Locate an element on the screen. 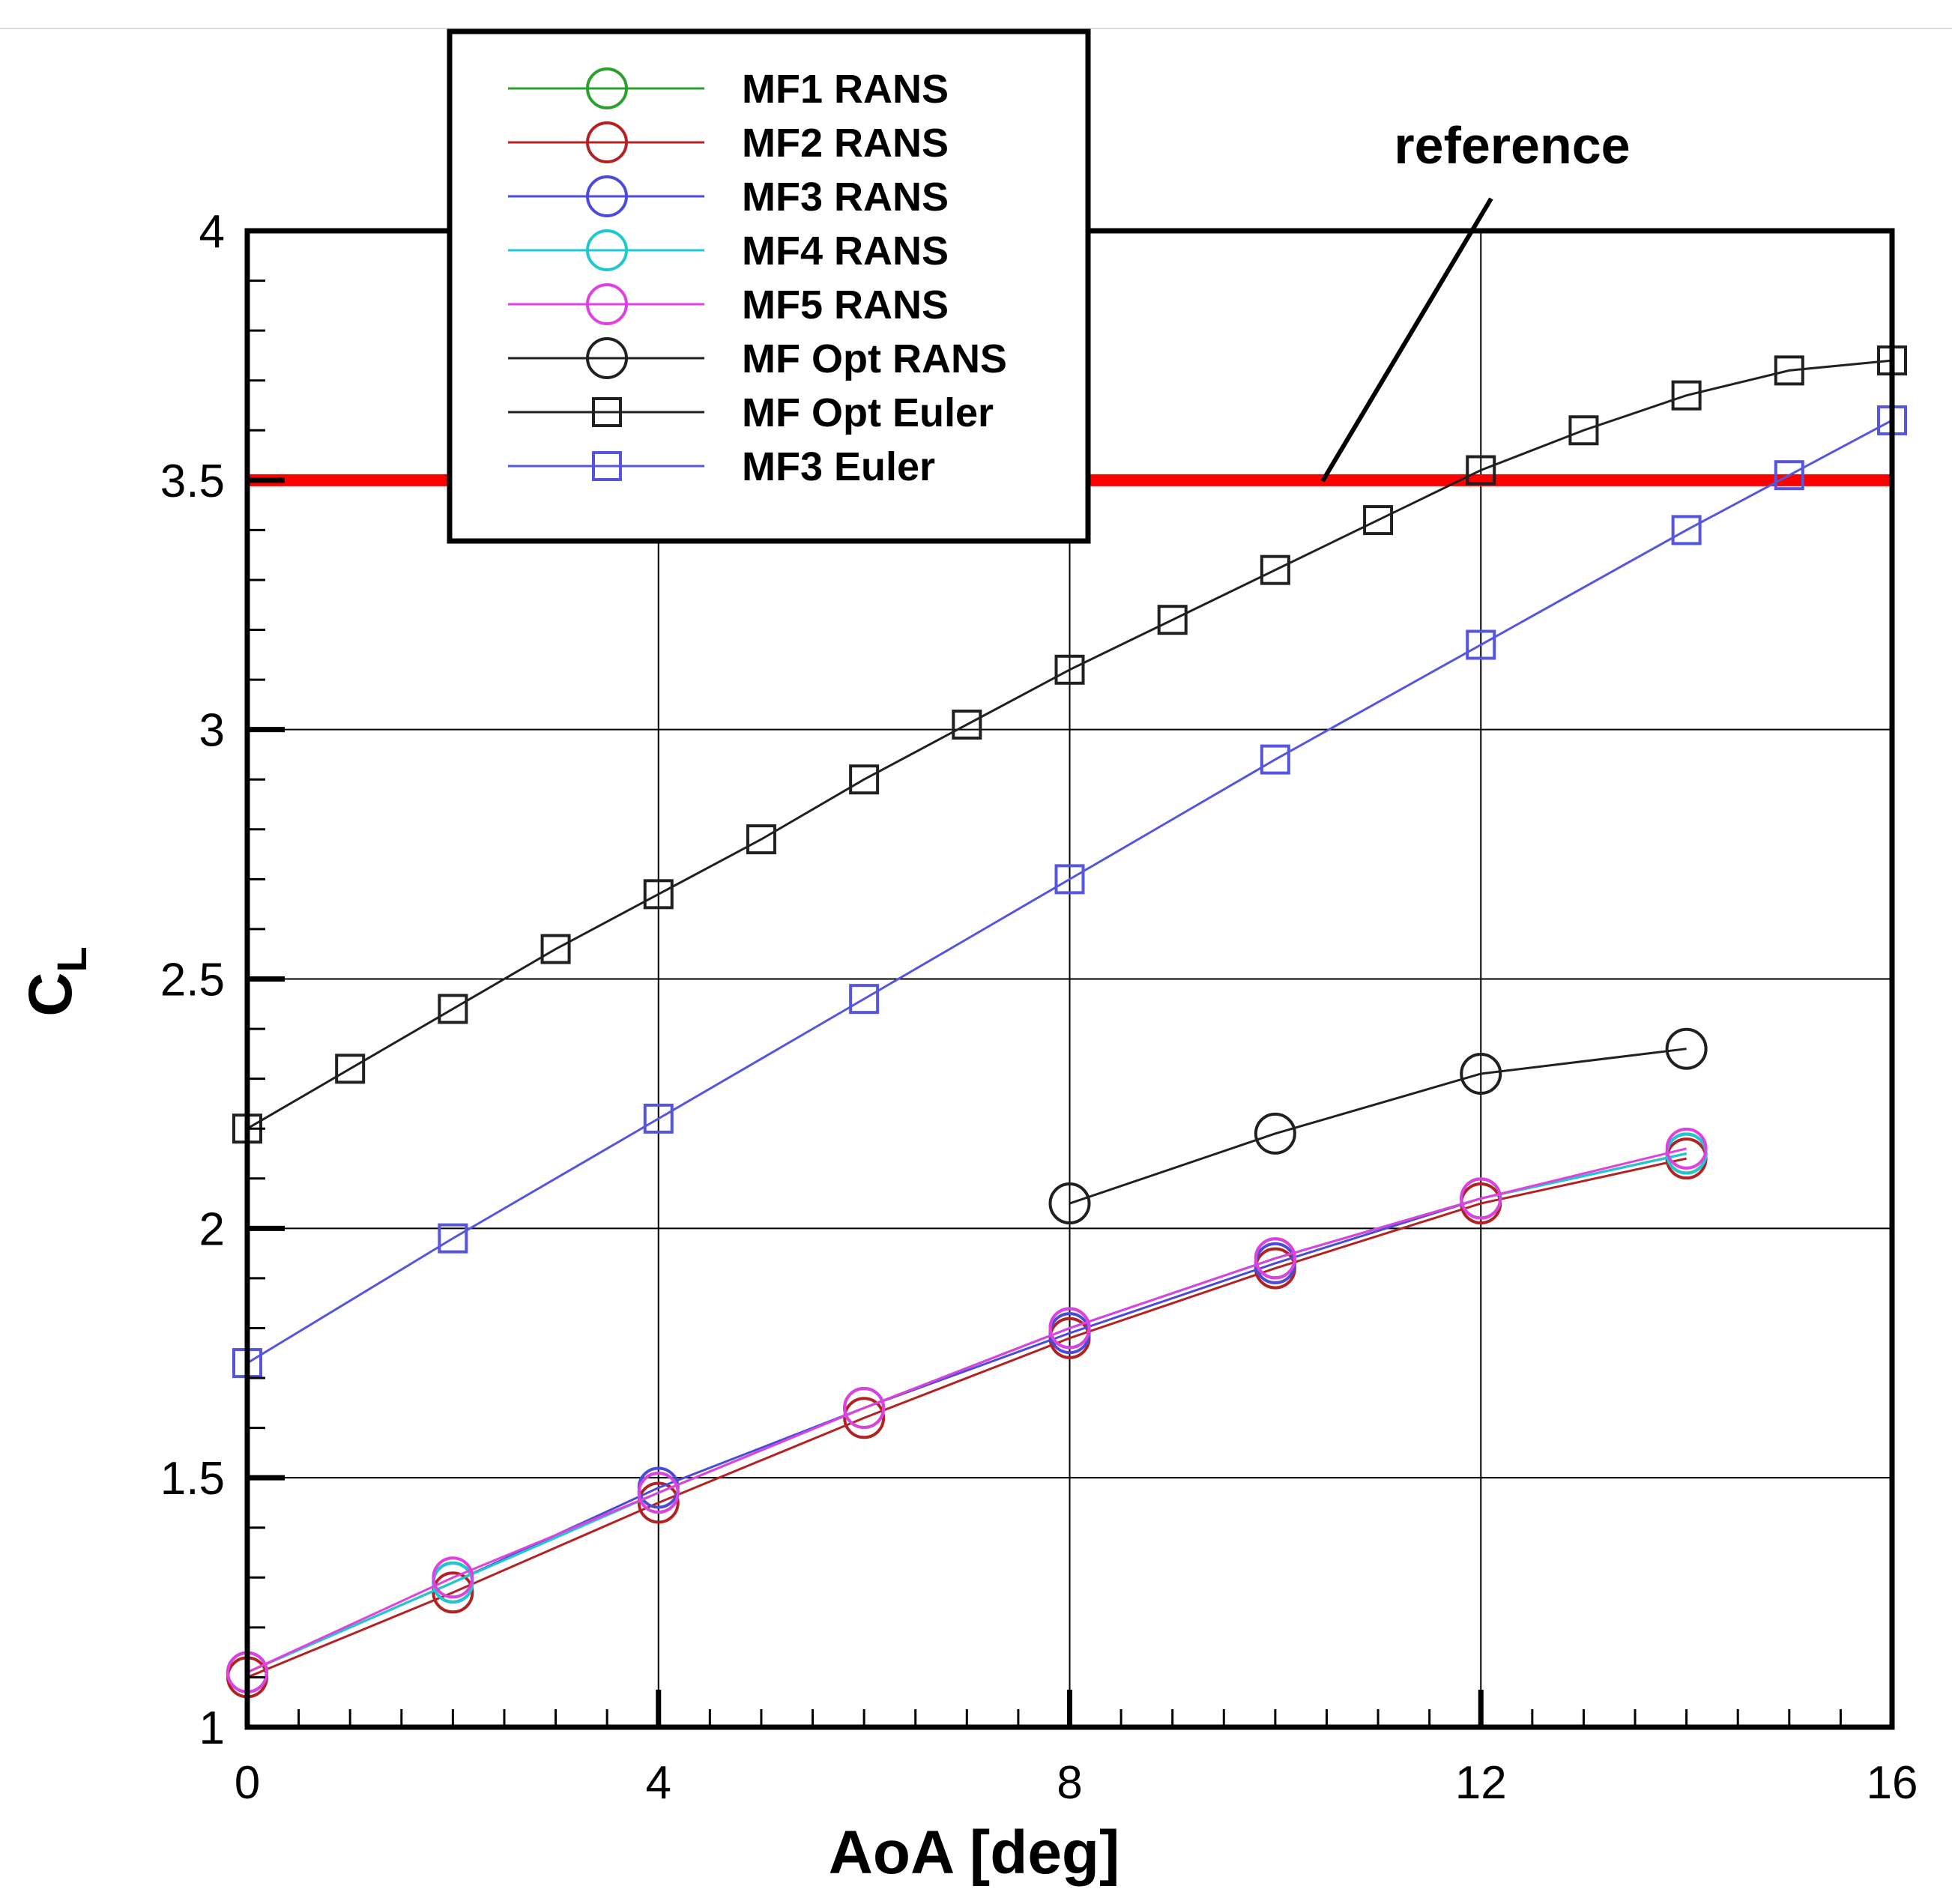 The image size is (1952, 1904). legend-label: MF3 Euler is located at coordinates (838, 466).